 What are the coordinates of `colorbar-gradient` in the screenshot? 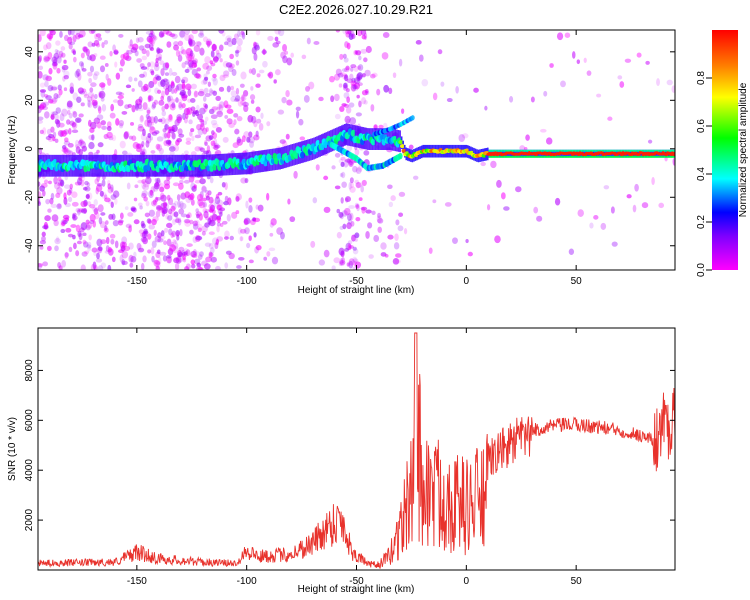 It's located at (725, 150).